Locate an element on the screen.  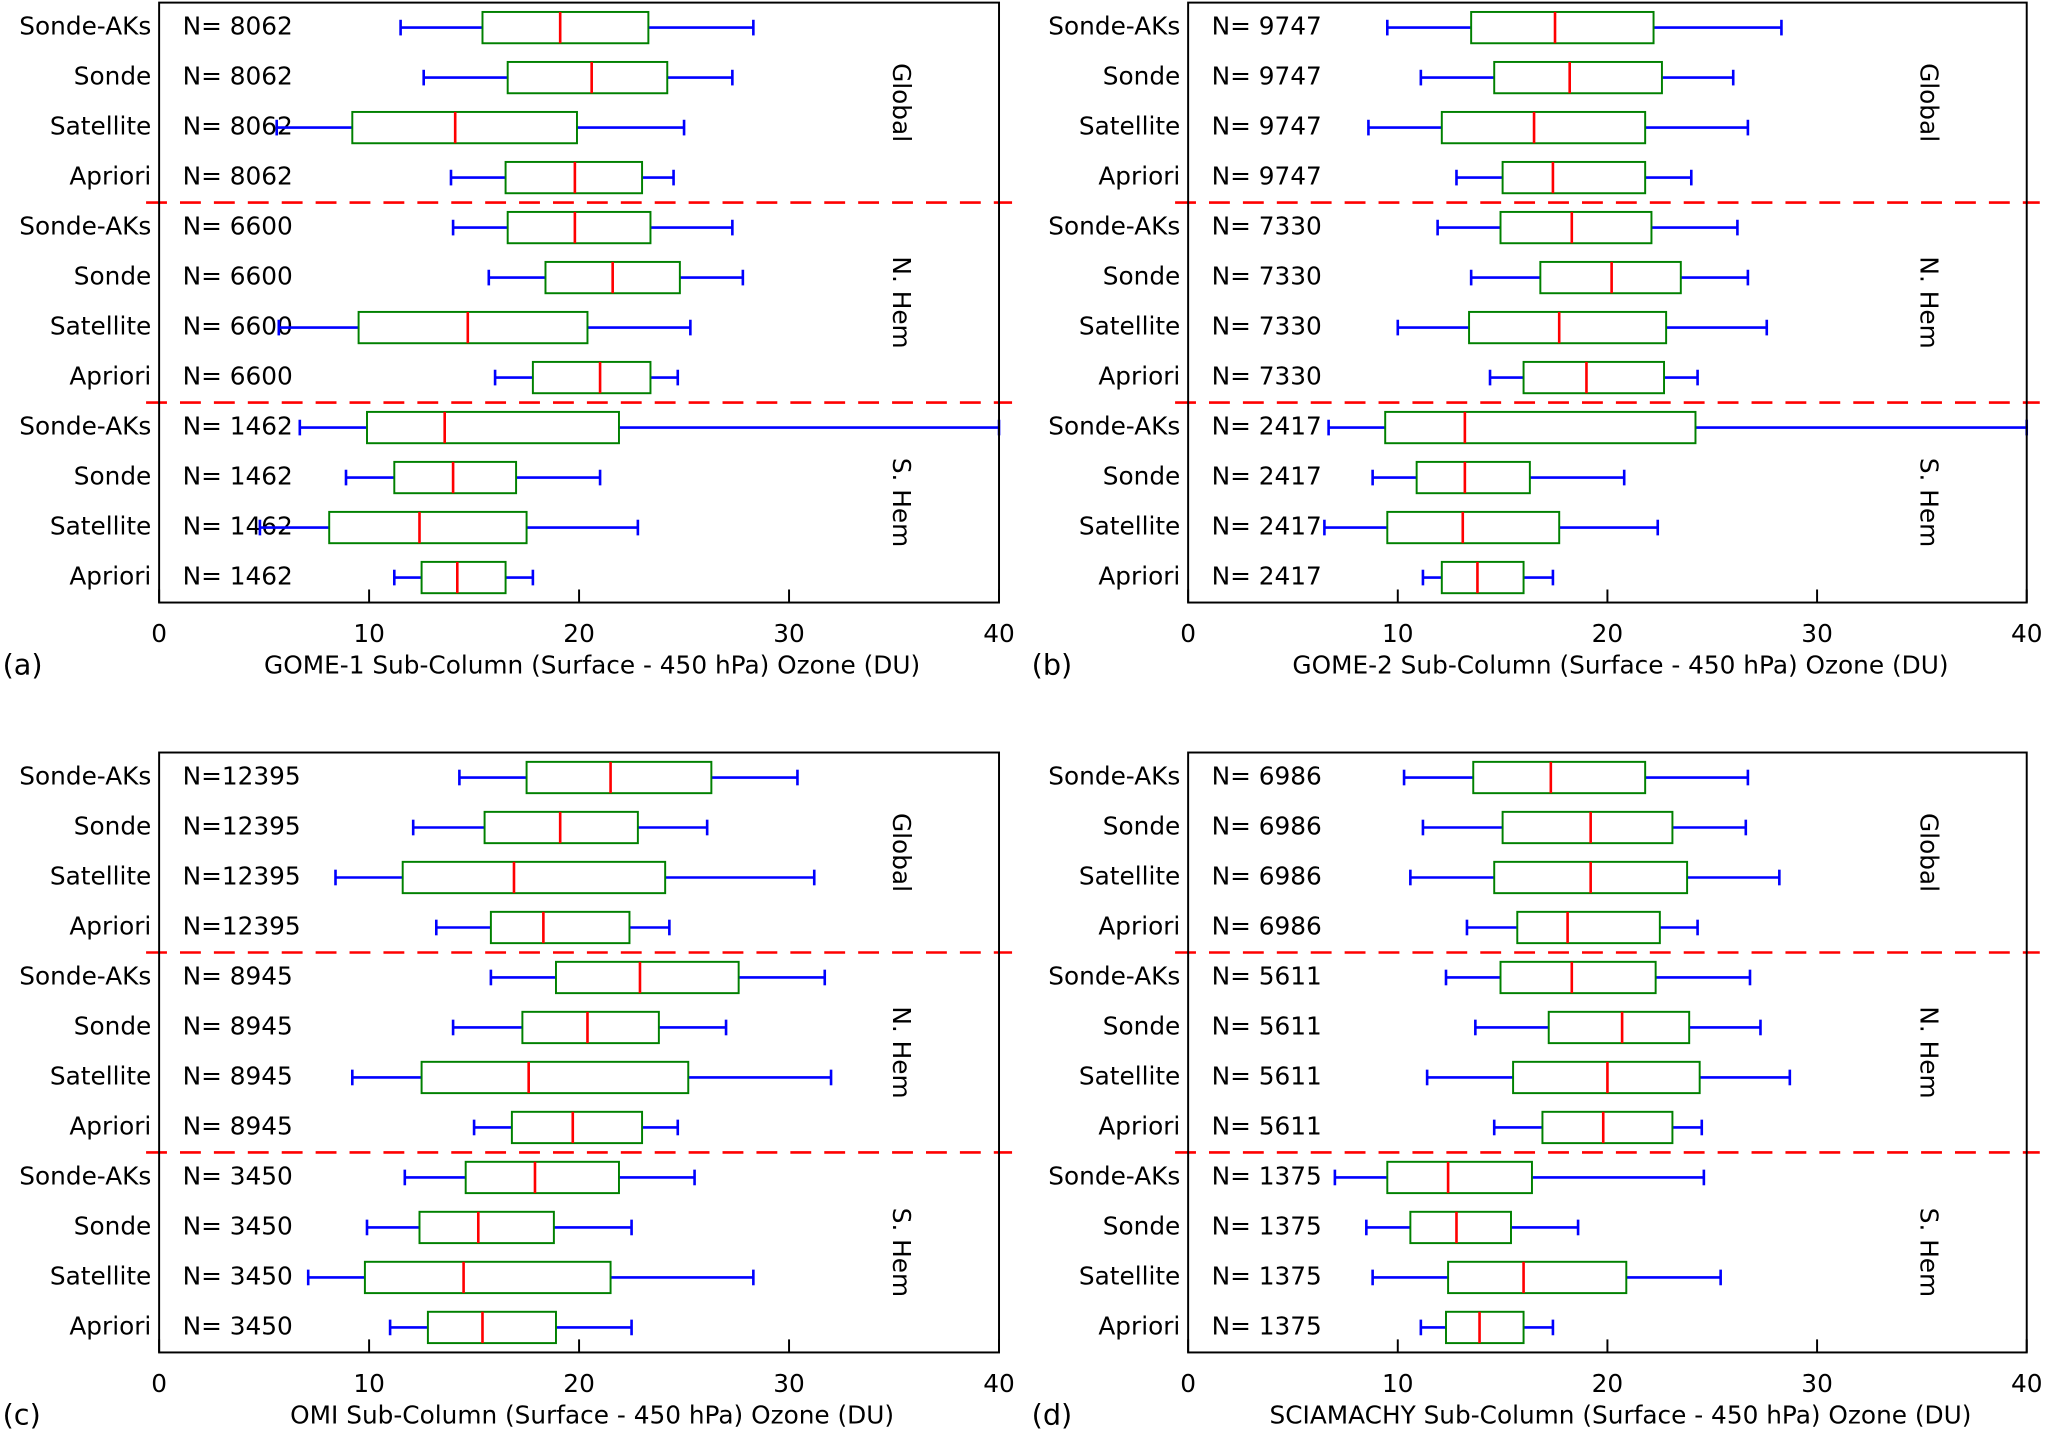
x-tick-label: 40 is located at coordinates (2027, 633).